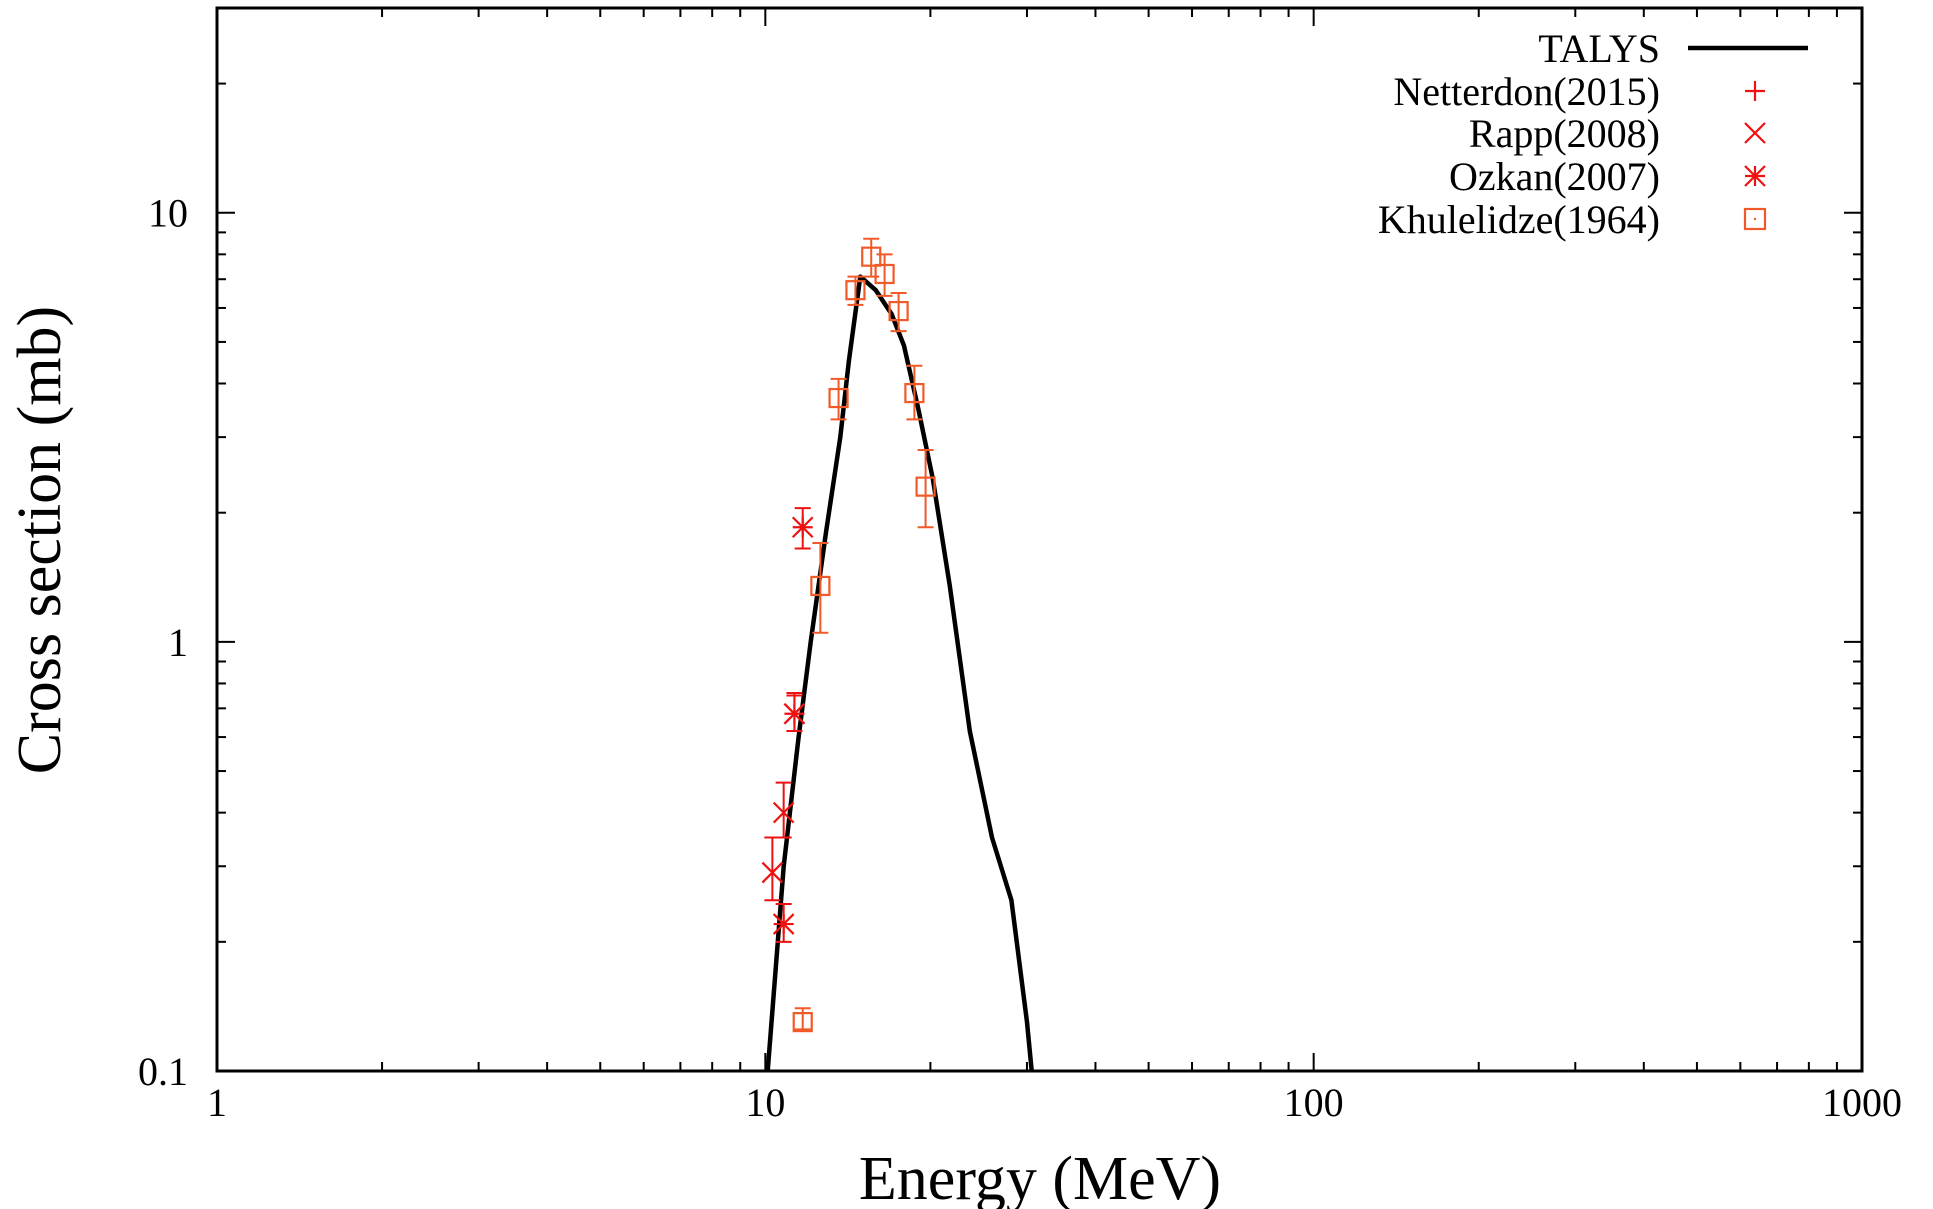 Image resolution: width=1933 pixels, height=1209 pixels. What do you see at coordinates (163, 642) in the screenshot?
I see `y-tick-labels: 0.1 1 10` at bounding box center [163, 642].